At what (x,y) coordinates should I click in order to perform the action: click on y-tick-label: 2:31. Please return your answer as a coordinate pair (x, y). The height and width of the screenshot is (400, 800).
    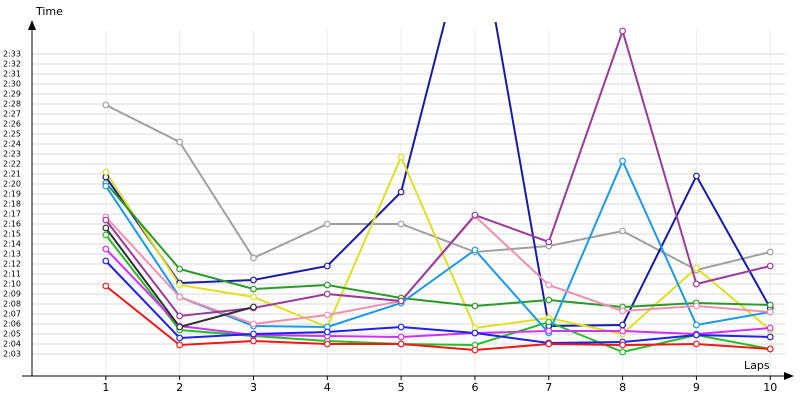
    Looking at the image, I should click on (12, 74).